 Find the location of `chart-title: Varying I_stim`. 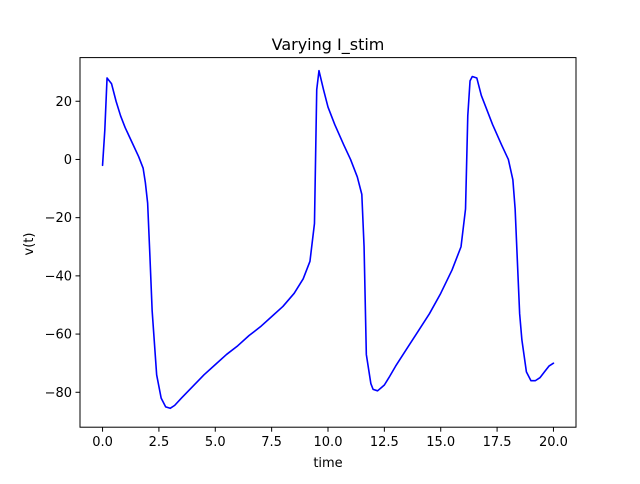

chart-title: Varying I_stim is located at coordinates (328, 45).